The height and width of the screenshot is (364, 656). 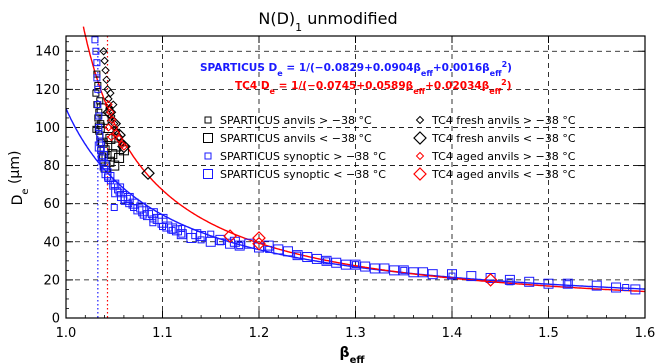 What do you see at coordinates (496, 73) in the screenshot?
I see `sparticus-fit-sub2: eff` at bounding box center [496, 73].